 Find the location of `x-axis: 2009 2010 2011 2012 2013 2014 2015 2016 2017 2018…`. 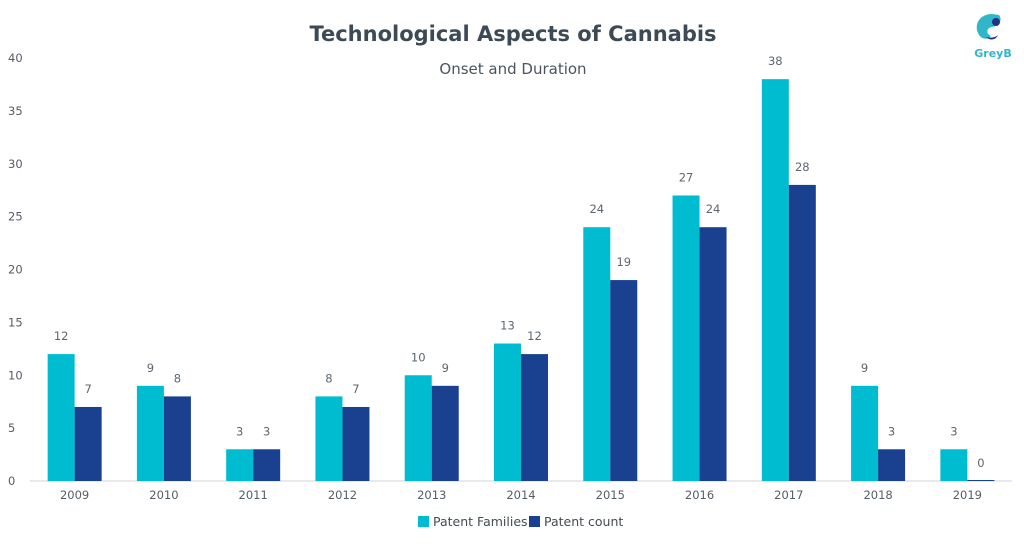

x-axis: 2009 2010 2011 2012 2013 2014 2015 2016 2017 2018… is located at coordinates (521, 495).